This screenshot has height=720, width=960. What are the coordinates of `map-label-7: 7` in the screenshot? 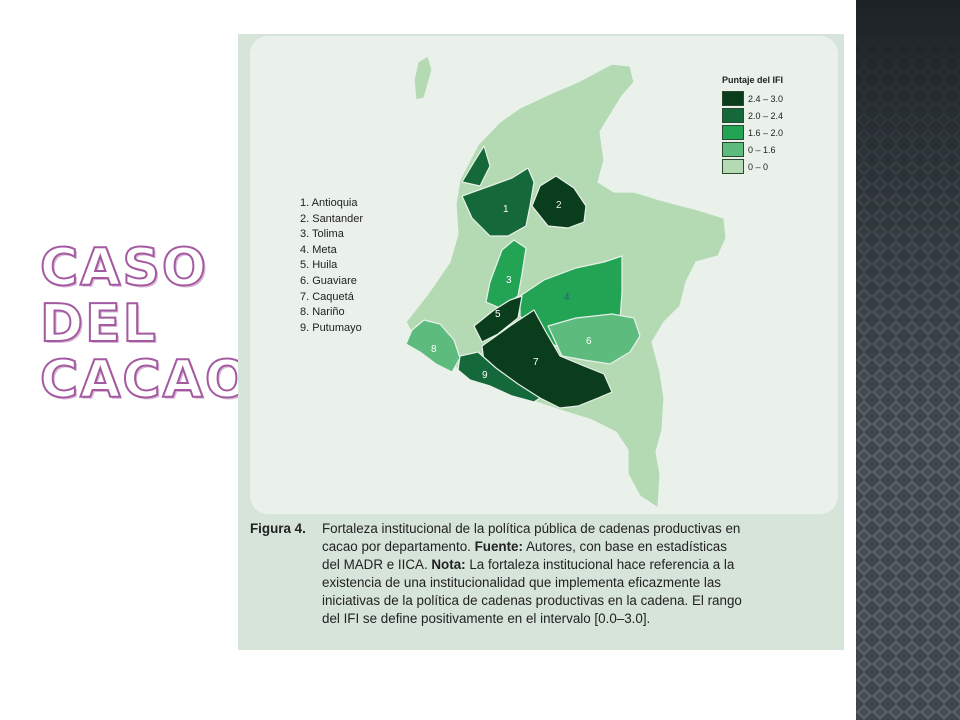 It's located at (536, 362).